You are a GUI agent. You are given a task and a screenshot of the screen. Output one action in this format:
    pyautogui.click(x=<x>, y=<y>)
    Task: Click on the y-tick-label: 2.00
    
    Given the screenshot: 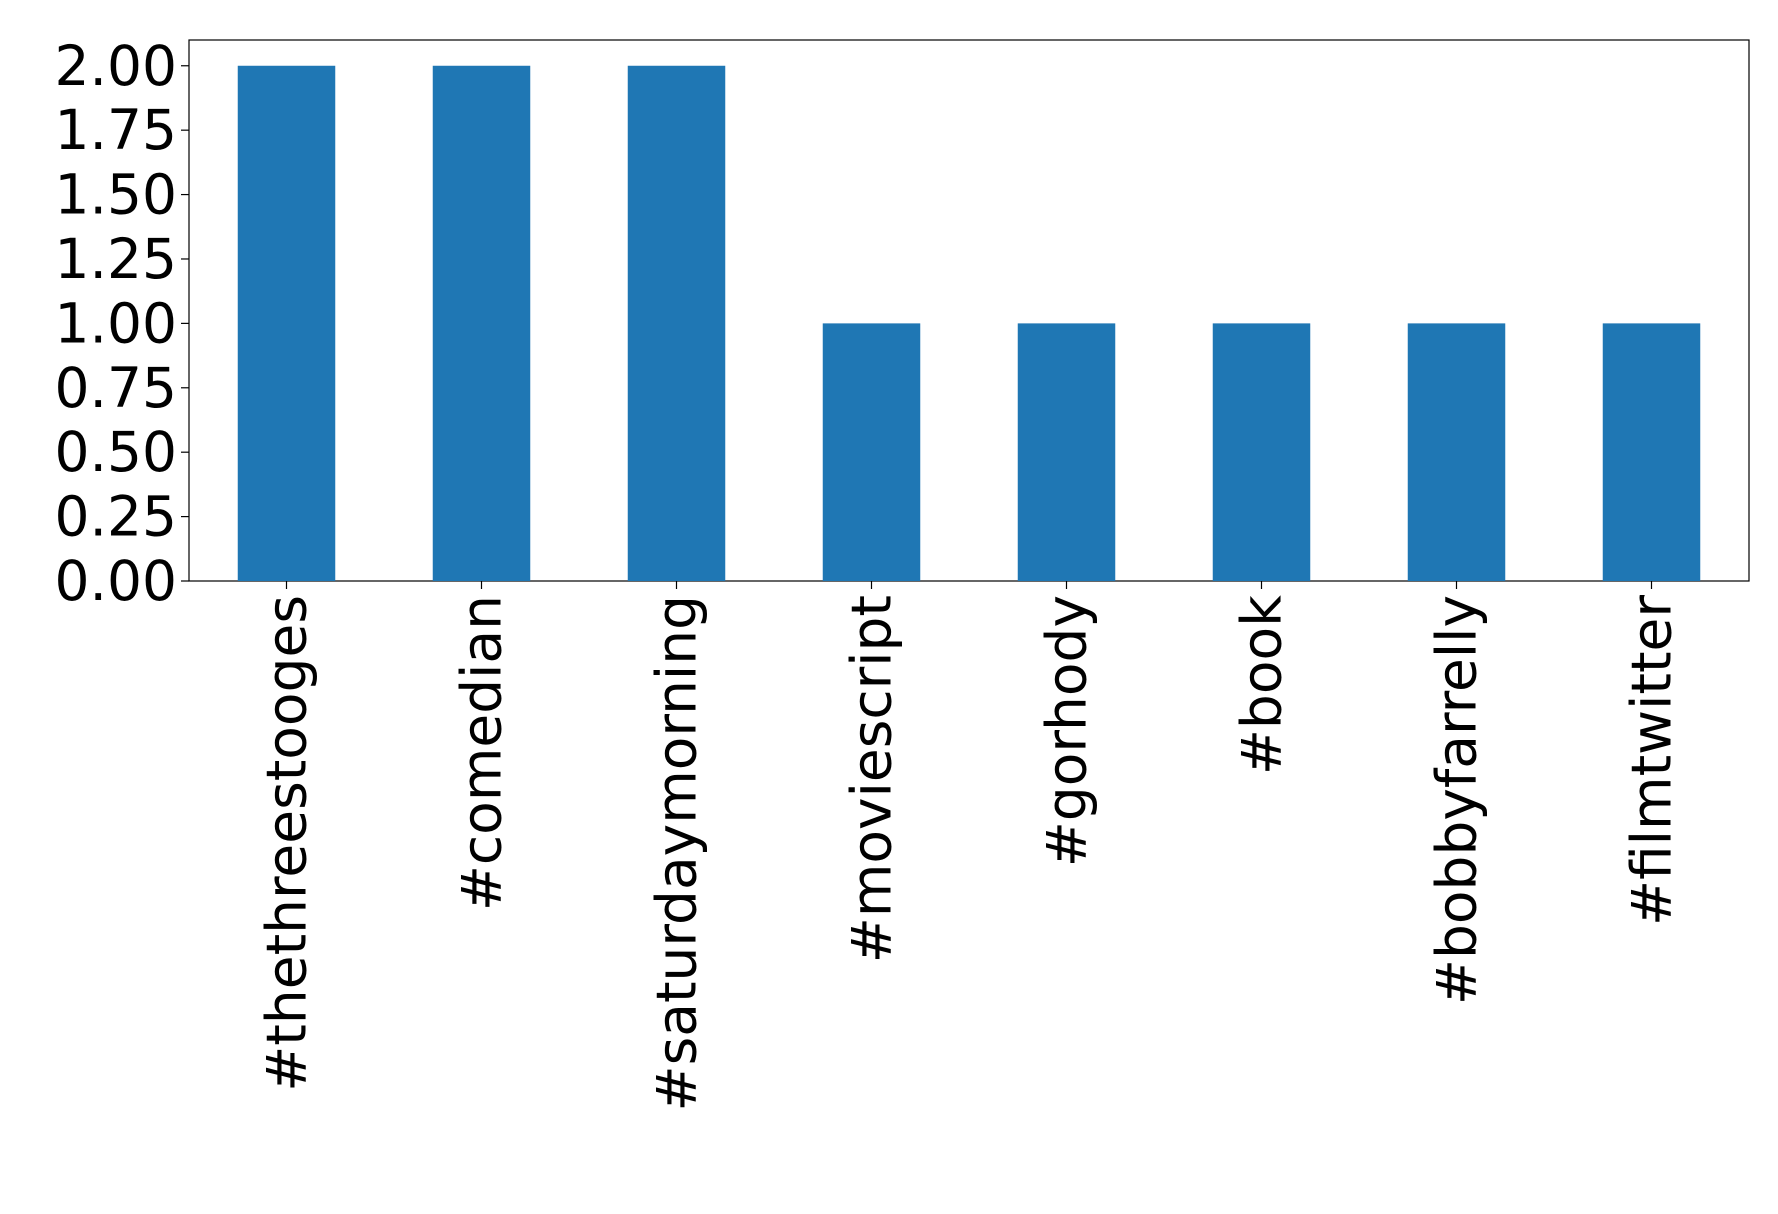 What is the action you would take?
    pyautogui.click(x=116, y=66)
    